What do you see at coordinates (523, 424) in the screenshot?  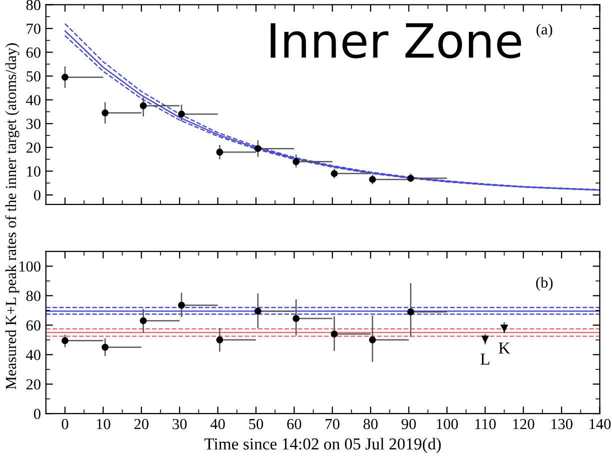 I see `x-tick-label: 120` at bounding box center [523, 424].